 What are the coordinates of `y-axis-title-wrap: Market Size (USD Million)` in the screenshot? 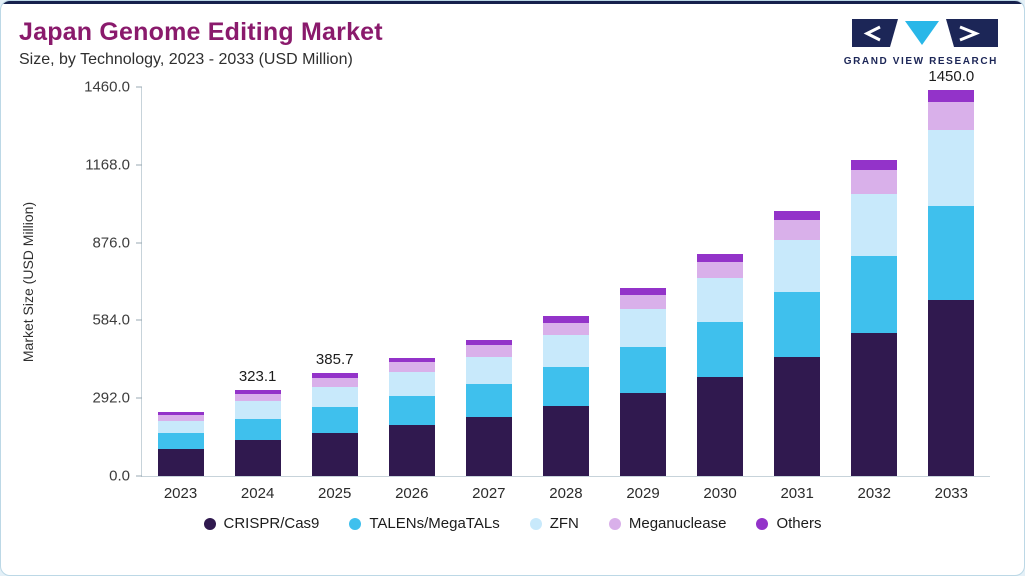 It's located at (28, 282).